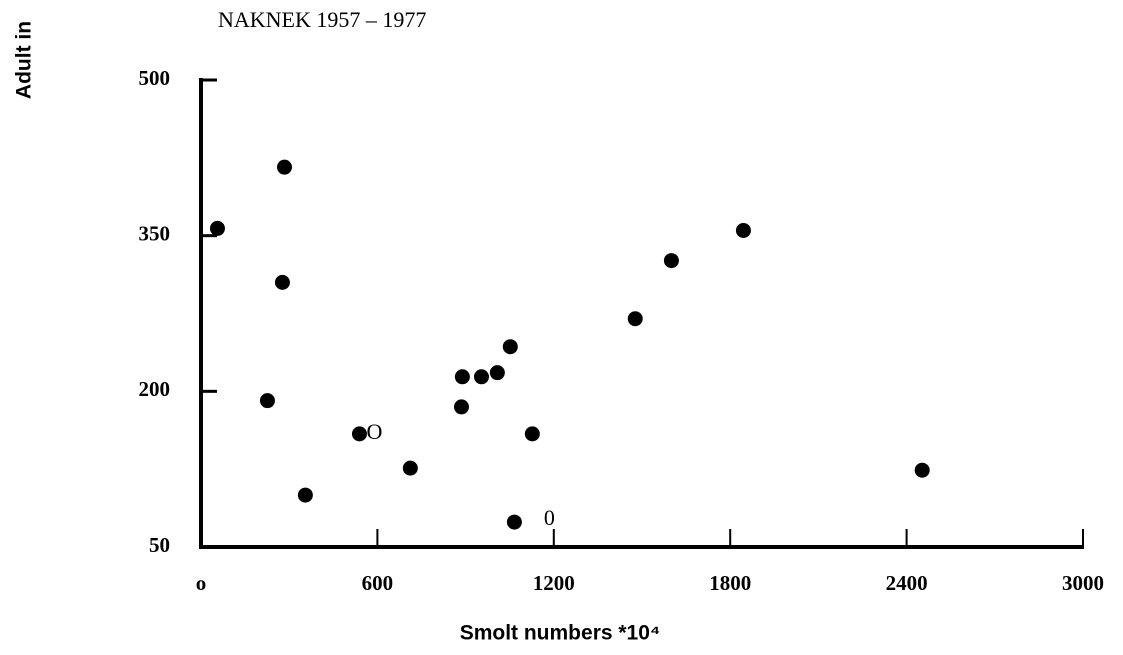 Image resolution: width=1123 pixels, height=655 pixels. I want to click on y-axis-label: Adult in, so click(24, 60).